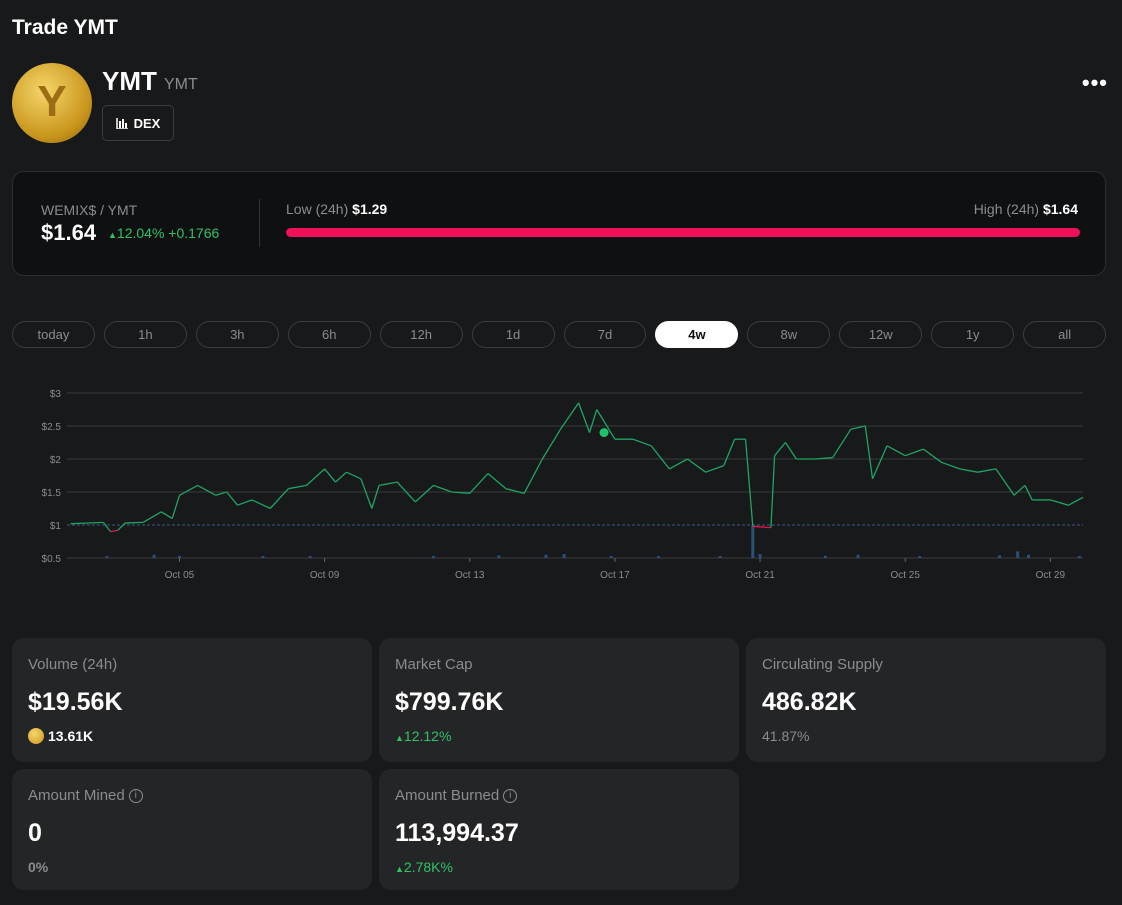  Describe the element at coordinates (1065, 334) in the screenshot. I see `tab-all: all` at that location.